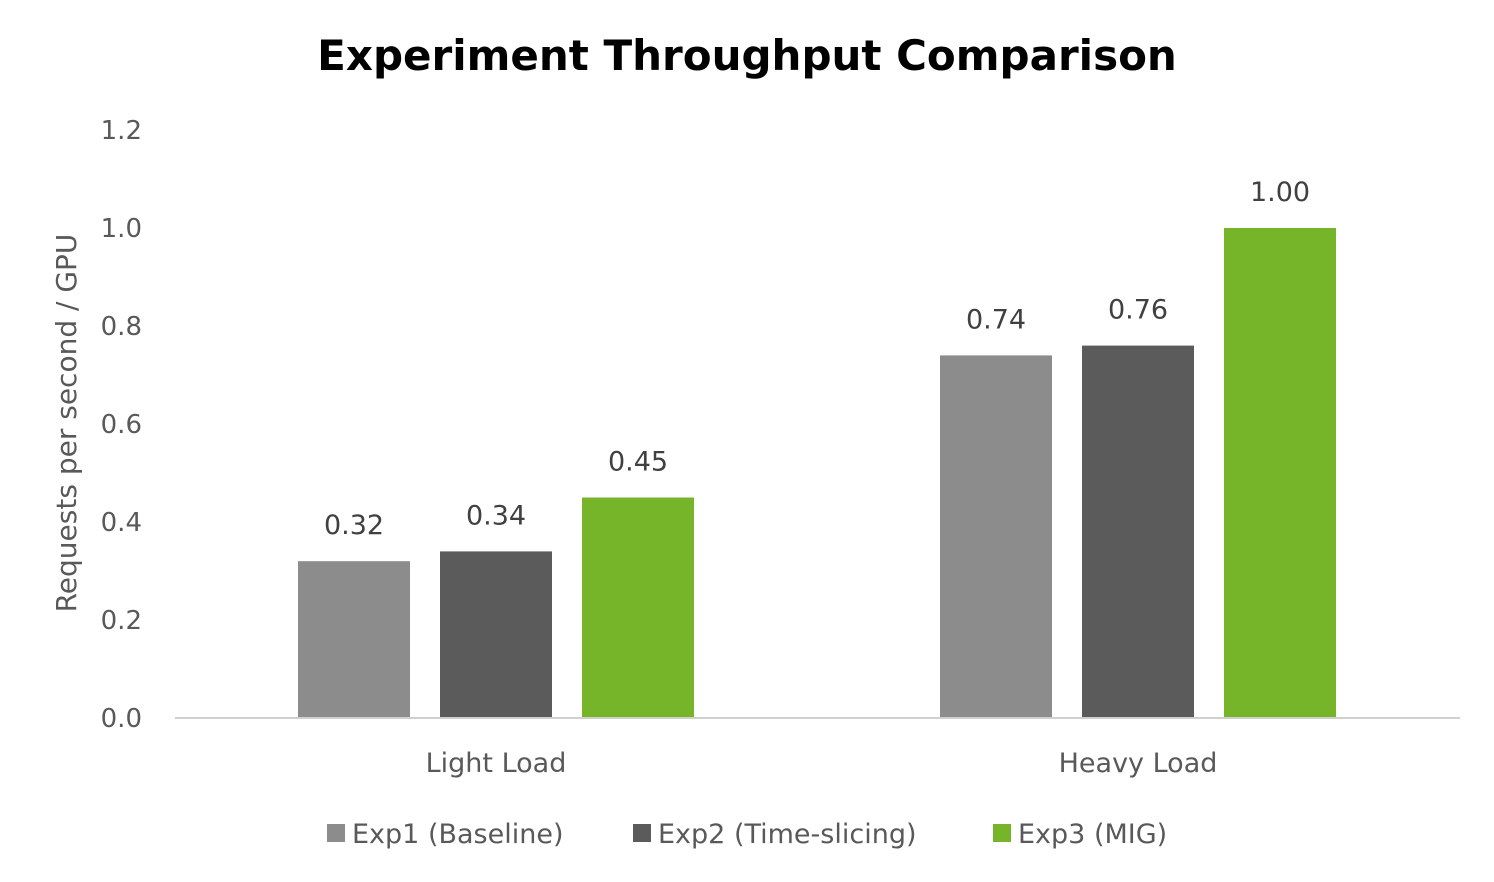  I want to click on y-axis-ticks: 0.0 0.2 0.4 0.6 0.8 1.0 1.2, so click(121, 425).